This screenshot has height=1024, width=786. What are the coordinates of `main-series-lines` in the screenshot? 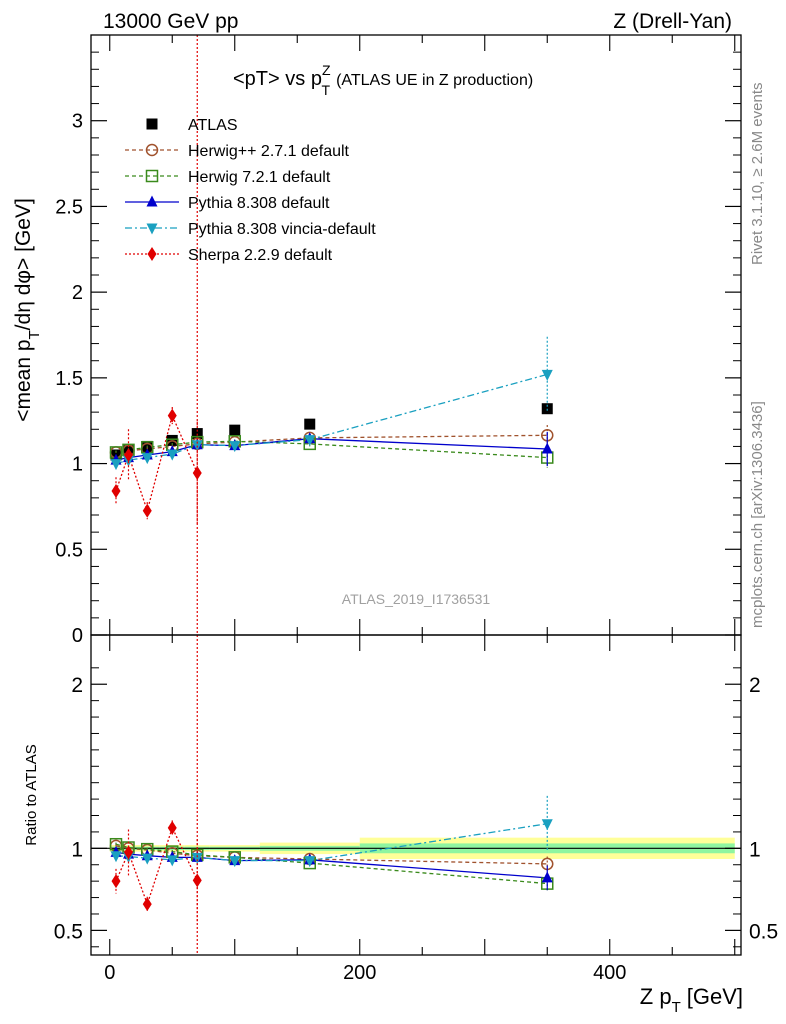 It's located at (331, 443).